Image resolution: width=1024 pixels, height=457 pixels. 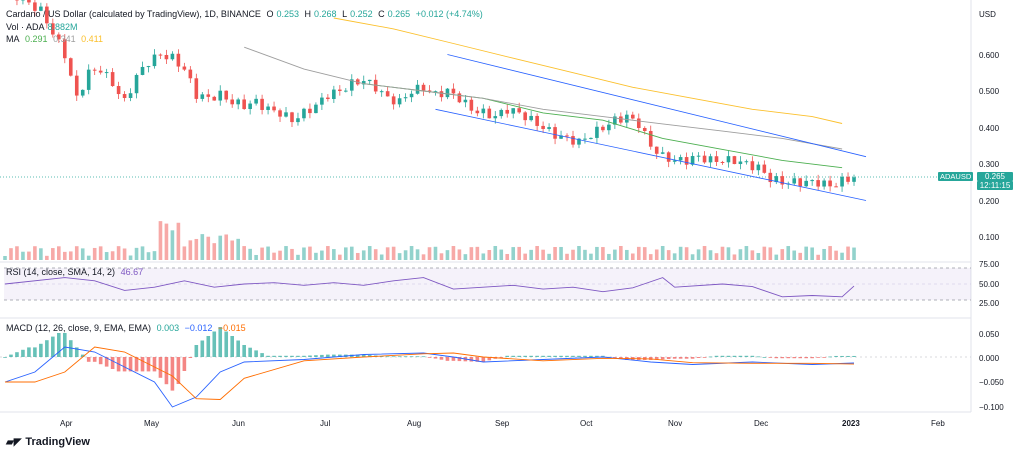 What do you see at coordinates (429, 287) in the screenshot?
I see `rsi-line` at bounding box center [429, 287].